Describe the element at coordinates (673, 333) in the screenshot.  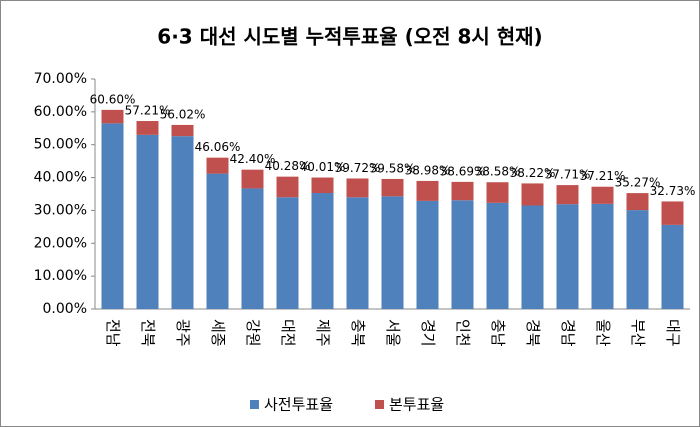
I see `x-tick-label: 대구` at that location.